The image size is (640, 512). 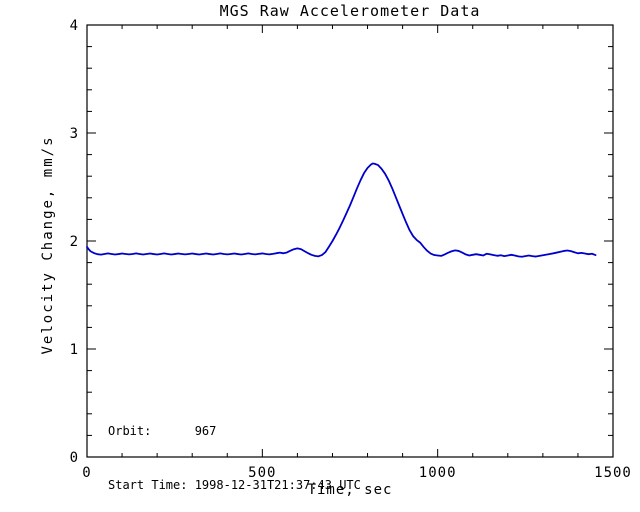 I want to click on y-tick-label: 1, so click(x=74, y=350).